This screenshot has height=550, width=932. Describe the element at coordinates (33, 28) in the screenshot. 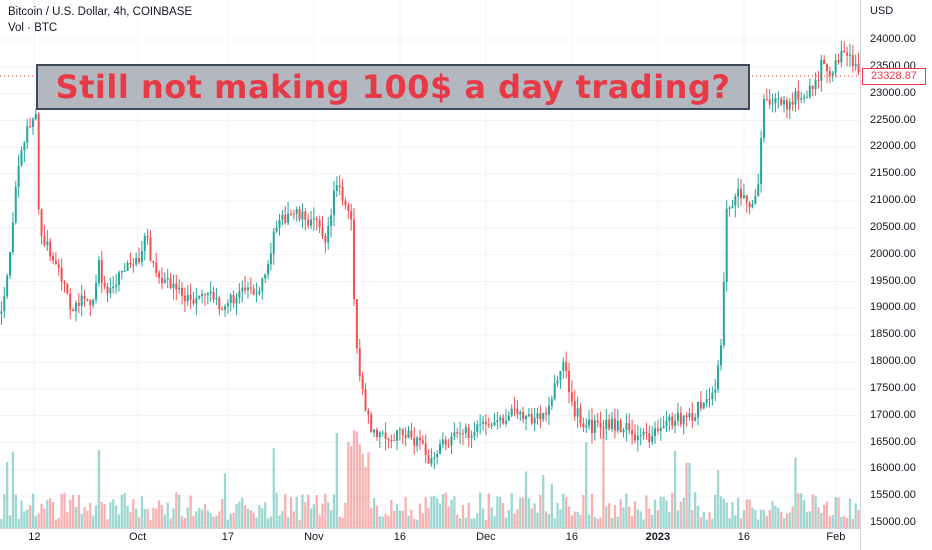

I see `volume-indicator-label: Vol · BTC` at that location.